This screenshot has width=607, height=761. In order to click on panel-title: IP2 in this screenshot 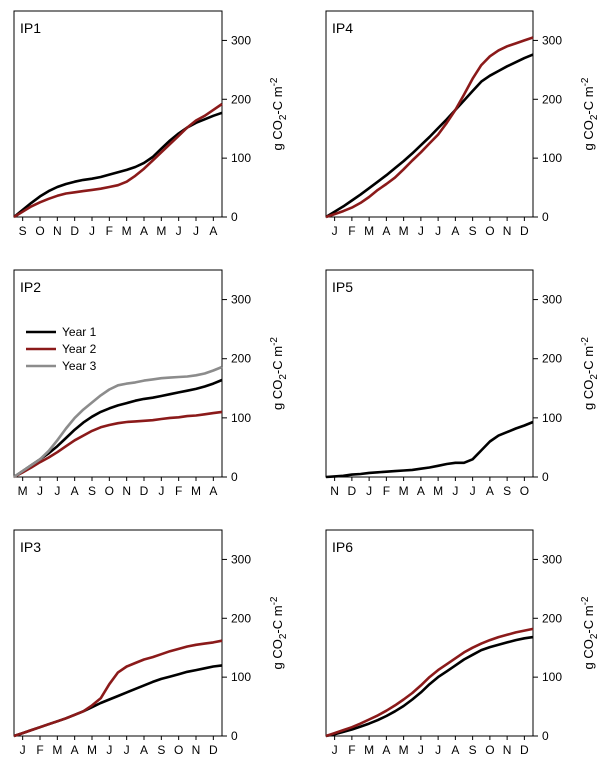, I will do `click(30, 287)`.